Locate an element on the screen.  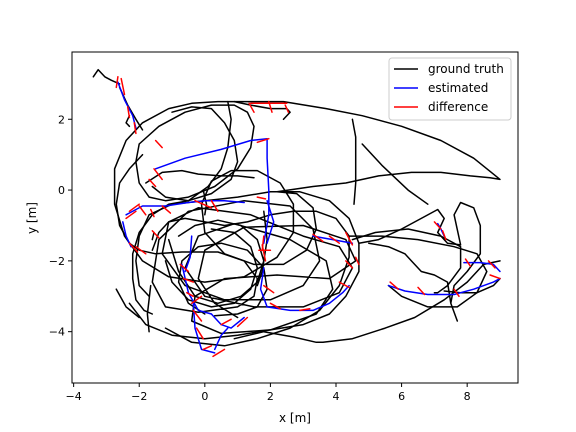
x-tick-label: 6 is located at coordinates (401, 396).